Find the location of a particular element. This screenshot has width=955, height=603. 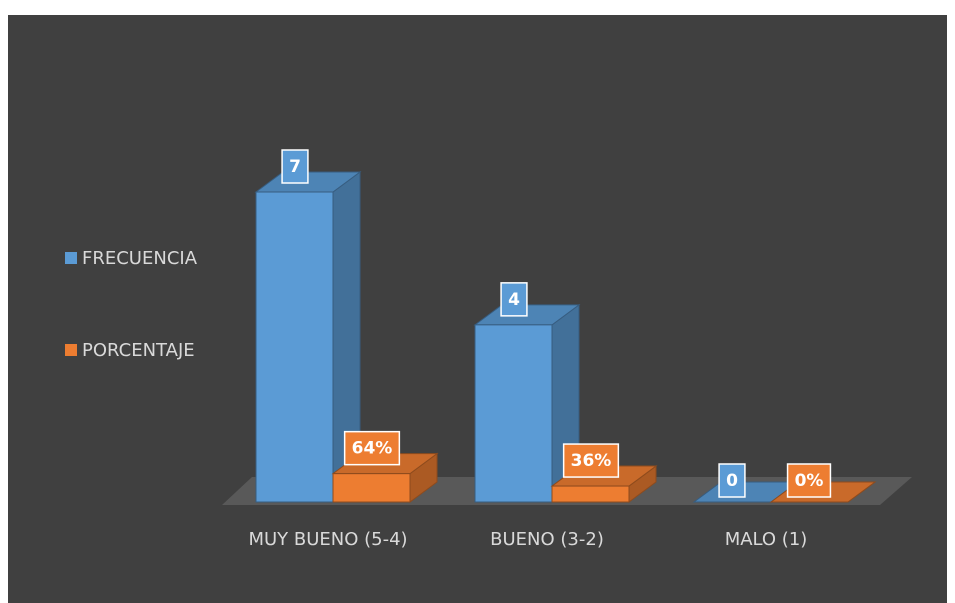

data-label: 4 is located at coordinates (514, 300).